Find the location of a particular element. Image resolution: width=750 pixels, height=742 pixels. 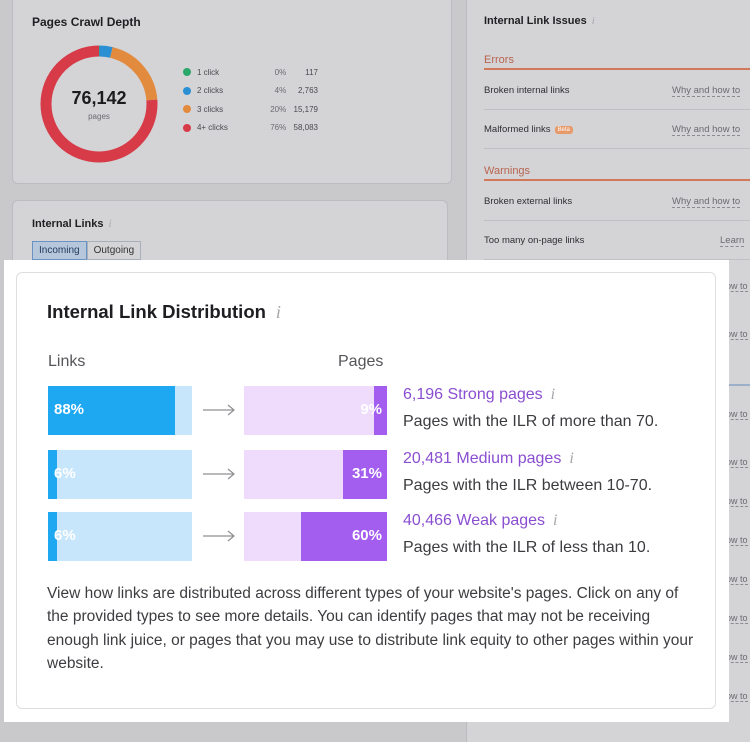

edge-divider is located at coordinates (738, 385).